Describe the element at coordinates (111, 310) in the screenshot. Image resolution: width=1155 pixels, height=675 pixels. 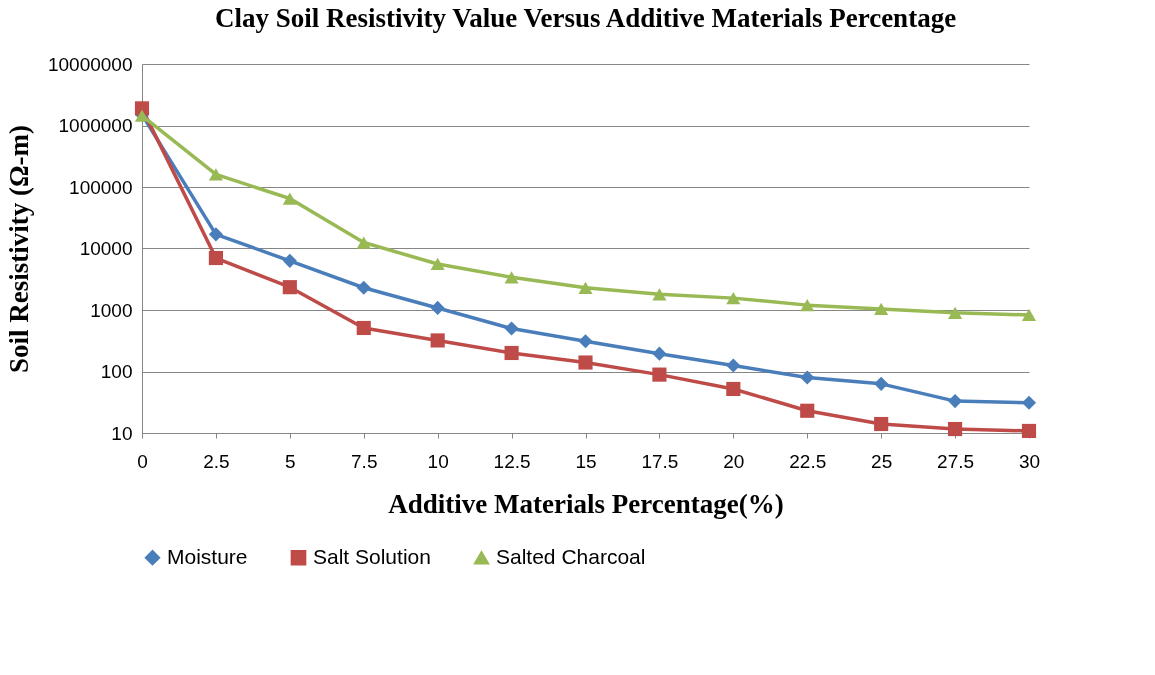
I see `y-tick-label: 1000` at that location.